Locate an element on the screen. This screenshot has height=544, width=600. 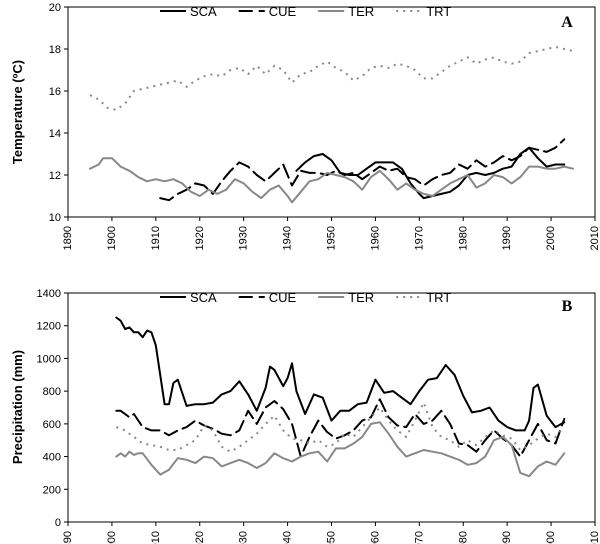
panel-a-x-tick-label: 1890 is located at coordinates (68, 238).